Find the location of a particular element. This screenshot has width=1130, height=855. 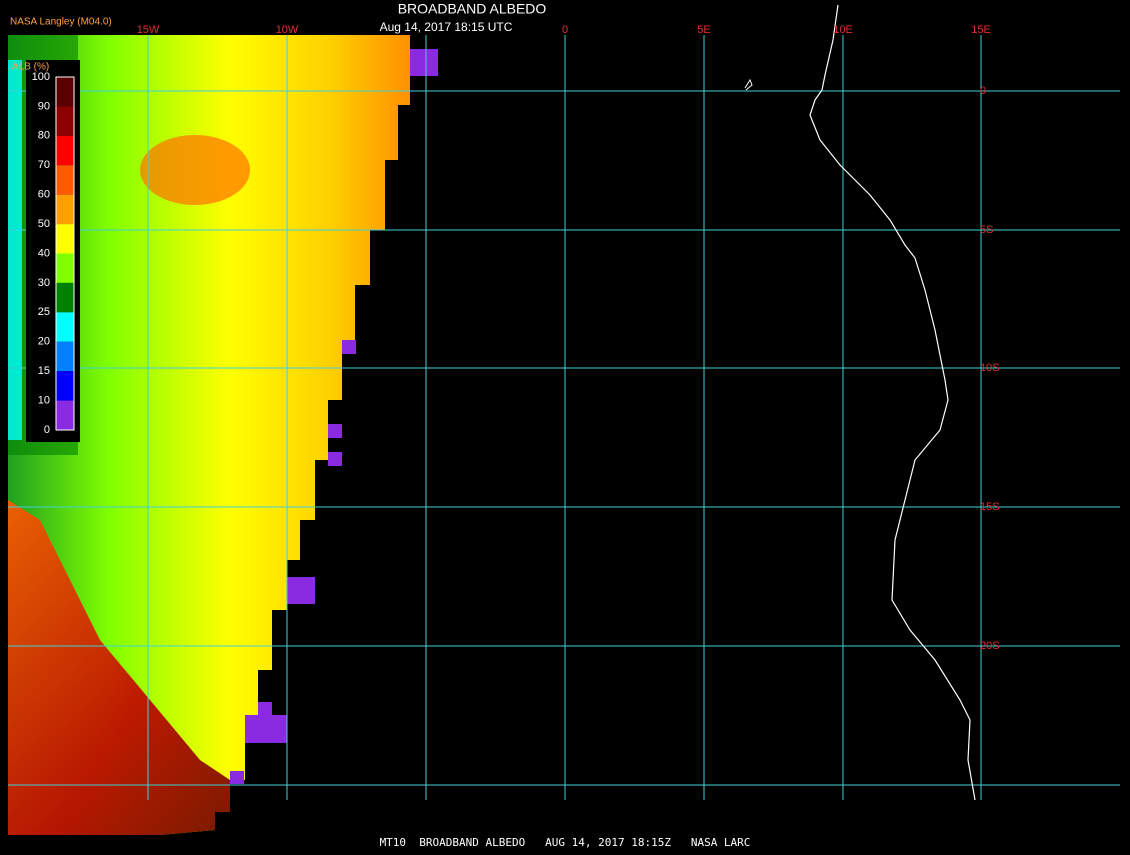

title: BROADBAND ALBEDO is located at coordinates (472, 9).